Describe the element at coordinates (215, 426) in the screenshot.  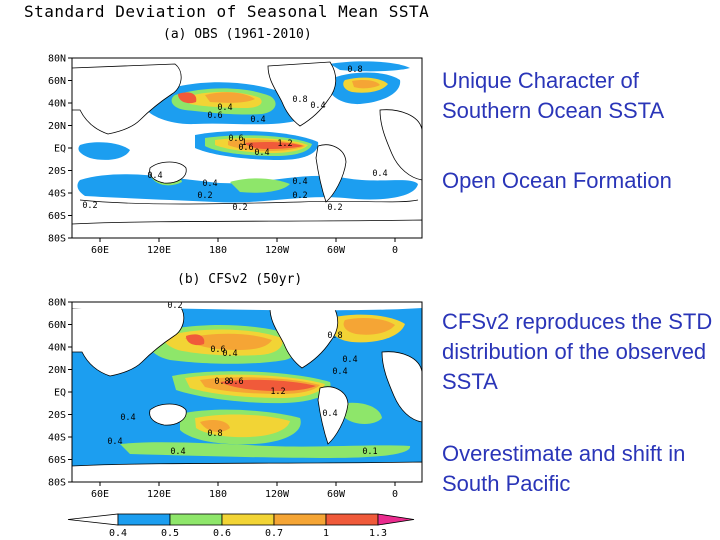
I see `map-b-spac-orange` at that location.